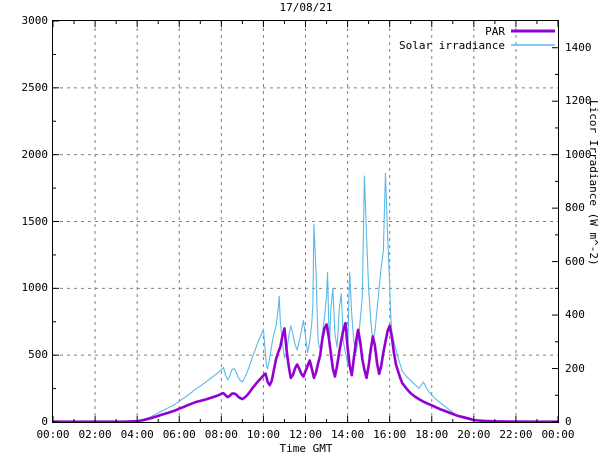 This screenshot has height=459, width=612. I want to click on xtick-label: 18:00, so click(432, 434).